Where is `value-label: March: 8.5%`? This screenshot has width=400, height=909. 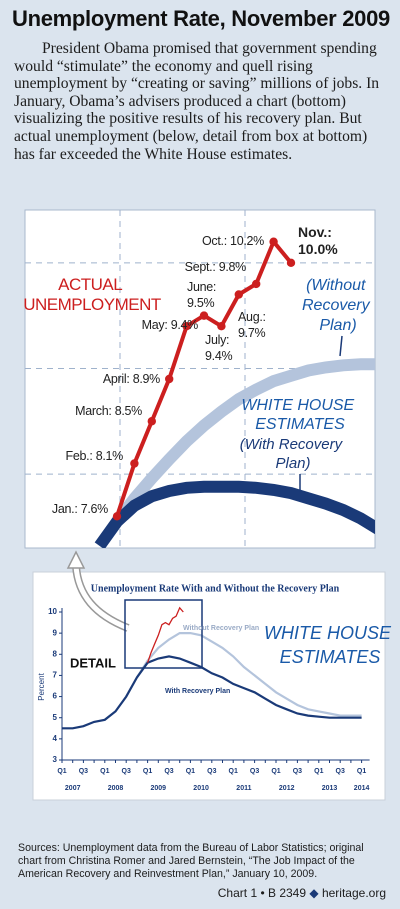
value-label: March: 8.5% is located at coordinates (108, 411).